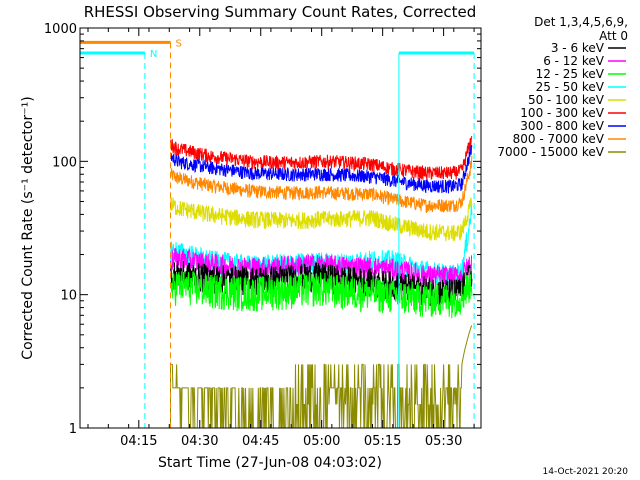 This screenshot has height=480, width=640. Describe the element at coordinates (562, 113) in the screenshot. I see `legend-label-5: 100 - 300 keV` at that location.